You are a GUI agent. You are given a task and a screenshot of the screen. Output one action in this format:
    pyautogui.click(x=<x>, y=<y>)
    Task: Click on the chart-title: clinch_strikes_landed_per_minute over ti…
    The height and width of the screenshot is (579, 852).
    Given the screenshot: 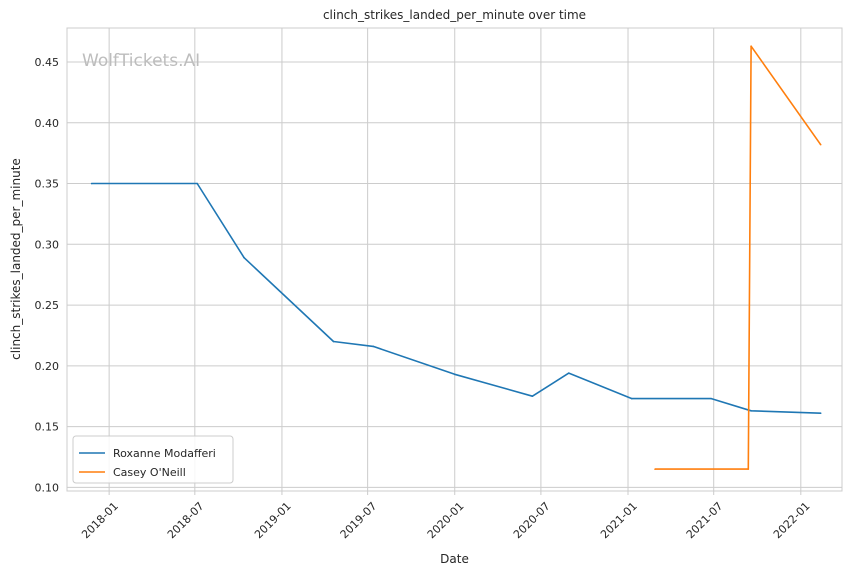 What is the action you would take?
    pyautogui.click(x=454, y=15)
    